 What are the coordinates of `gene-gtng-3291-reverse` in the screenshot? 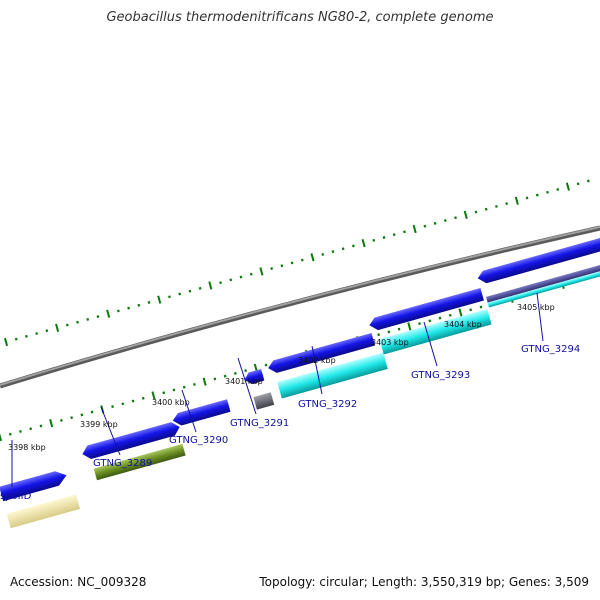 It's located at (264, 401).